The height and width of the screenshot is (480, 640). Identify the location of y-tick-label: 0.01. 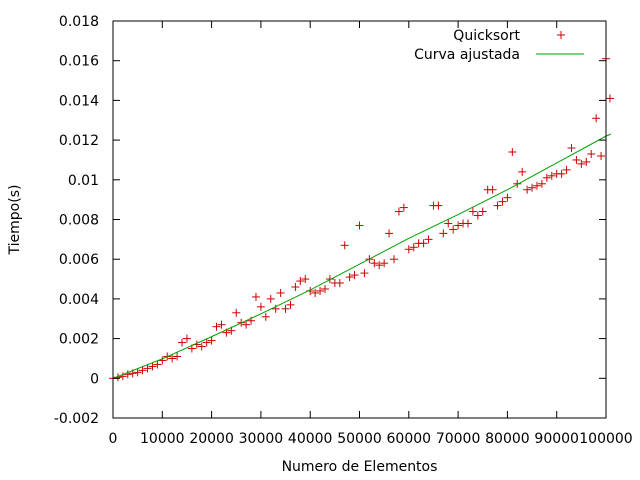
(83, 181).